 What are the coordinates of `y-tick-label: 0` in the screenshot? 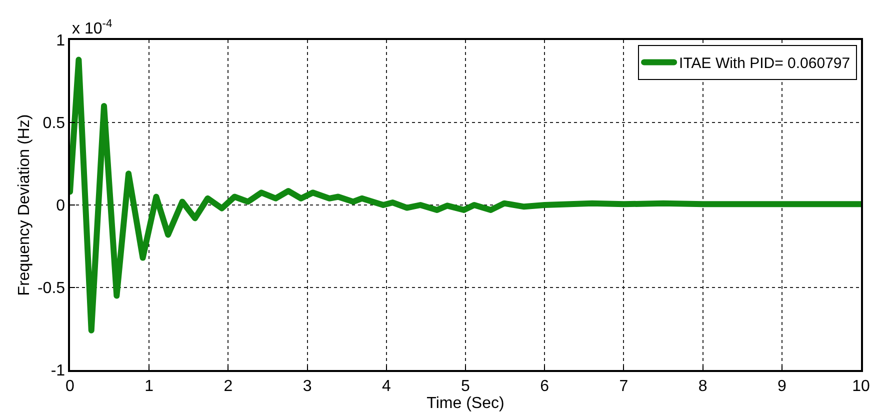 It's located at (61, 206).